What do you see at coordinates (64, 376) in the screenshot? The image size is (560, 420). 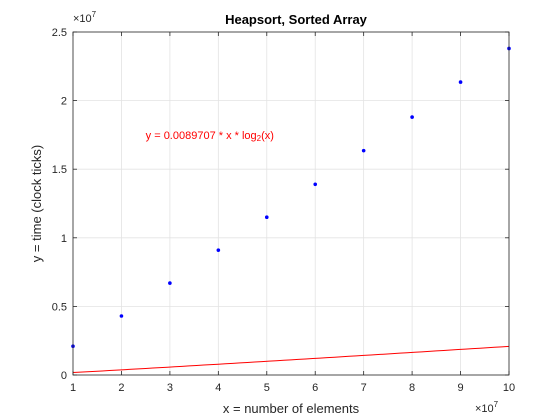 I see `y-tick-label: 0` at bounding box center [64, 376].